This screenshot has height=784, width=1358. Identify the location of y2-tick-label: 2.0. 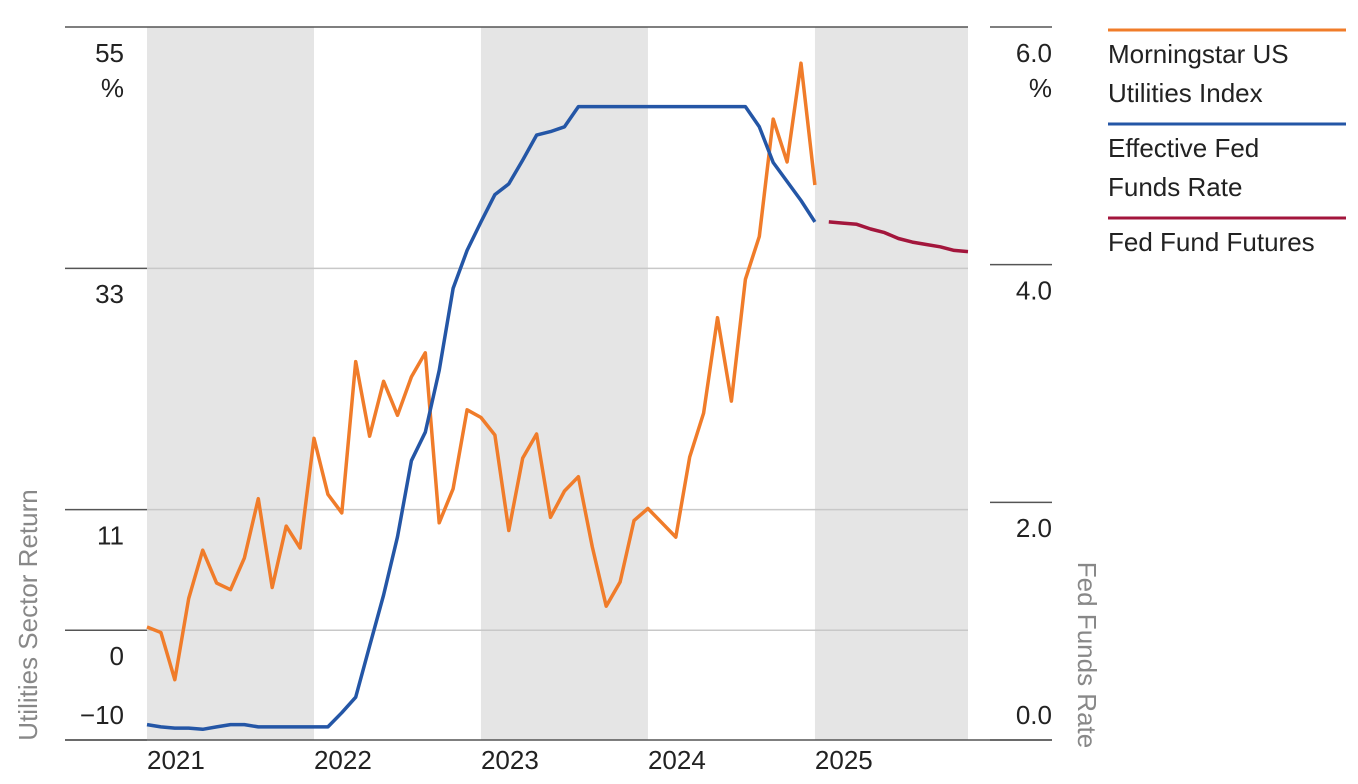
(1034, 528).